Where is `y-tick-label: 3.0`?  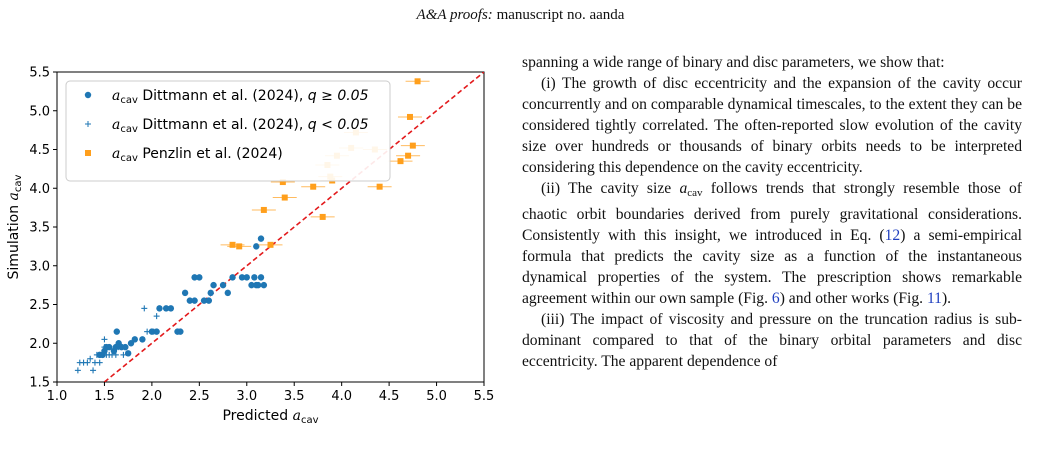 y-tick-label: 3.0 is located at coordinates (39, 266).